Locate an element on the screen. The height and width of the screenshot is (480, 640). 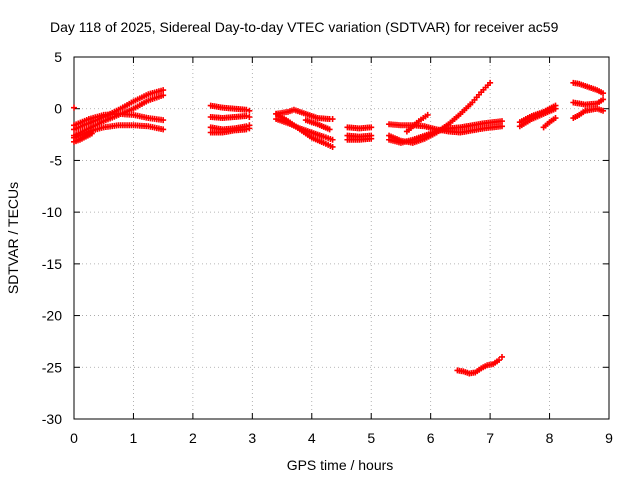
y-tick-label: -25 is located at coordinates (52, 367).